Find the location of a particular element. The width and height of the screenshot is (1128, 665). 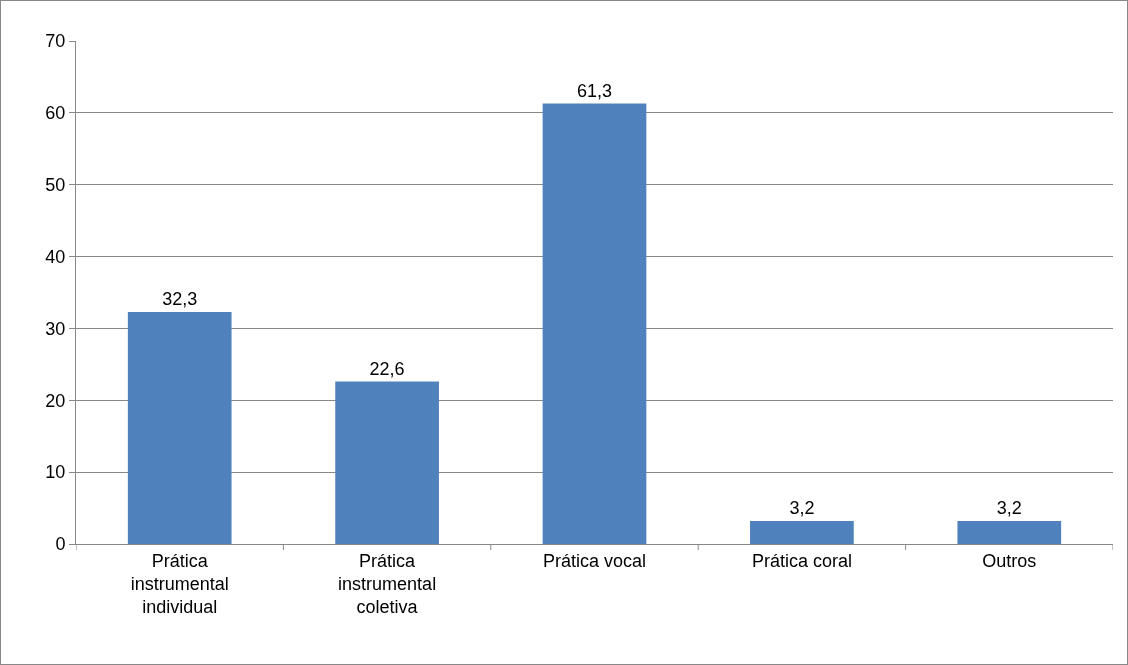

y-tick-label: 0 is located at coordinates (60, 544).